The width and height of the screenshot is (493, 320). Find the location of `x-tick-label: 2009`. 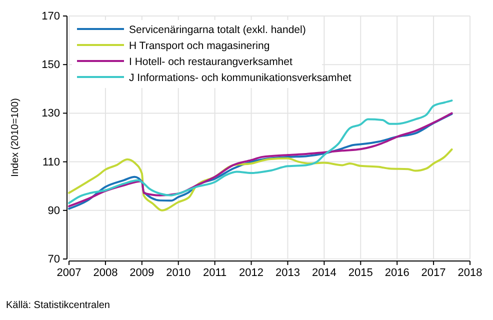

x-tick-label: 2009 is located at coordinates (142, 272).